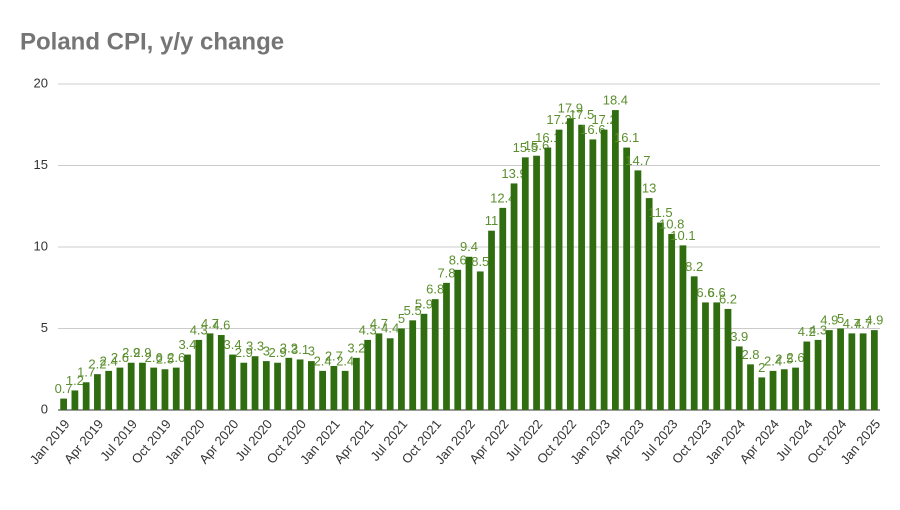  Describe the element at coordinates (255, 346) in the screenshot. I see `value-label: 3.3` at that location.